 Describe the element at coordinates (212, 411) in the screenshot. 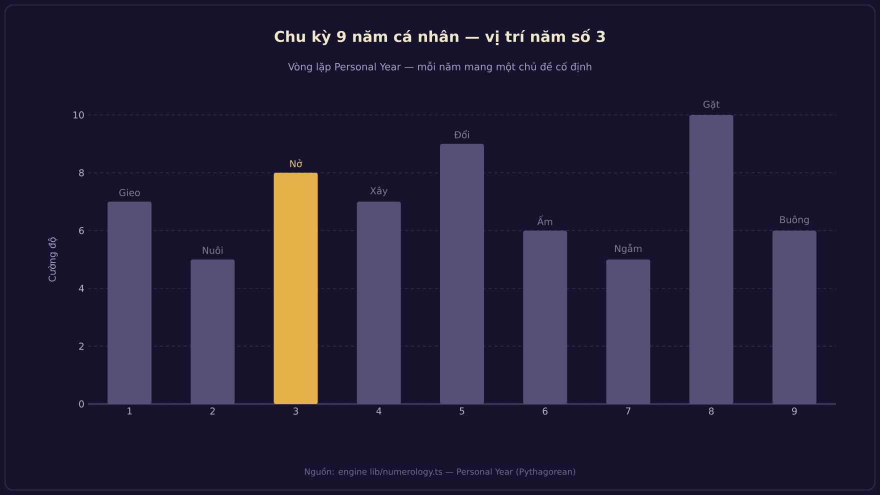

I see `x-tick-label: 2` at that location.